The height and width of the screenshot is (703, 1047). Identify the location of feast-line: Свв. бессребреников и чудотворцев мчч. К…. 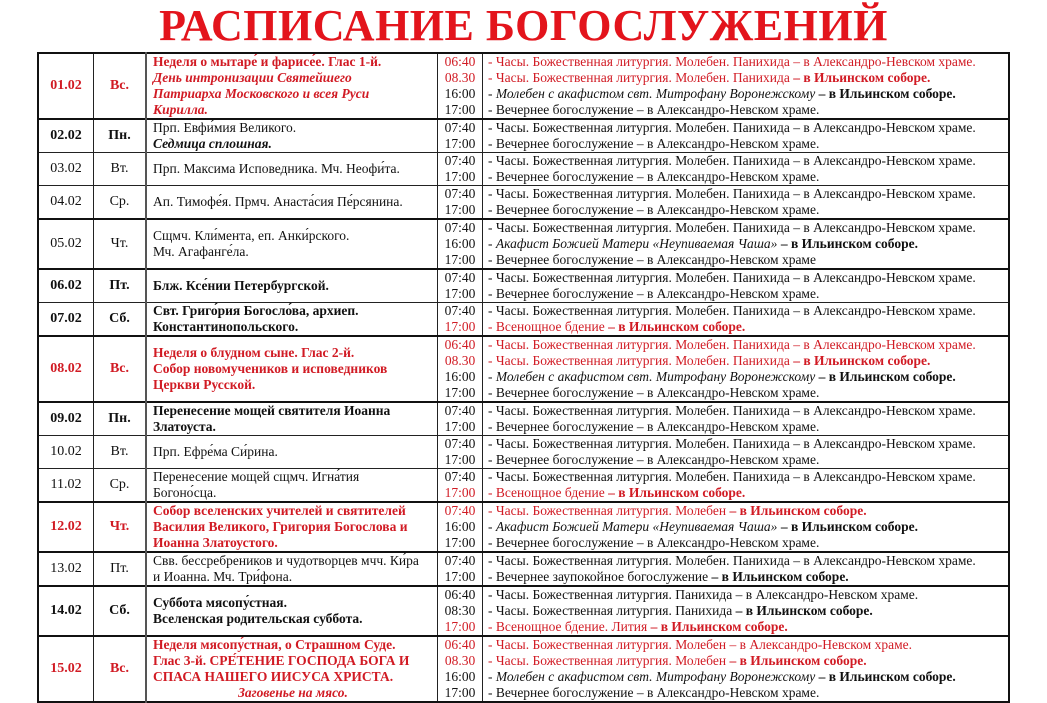
(286, 560).